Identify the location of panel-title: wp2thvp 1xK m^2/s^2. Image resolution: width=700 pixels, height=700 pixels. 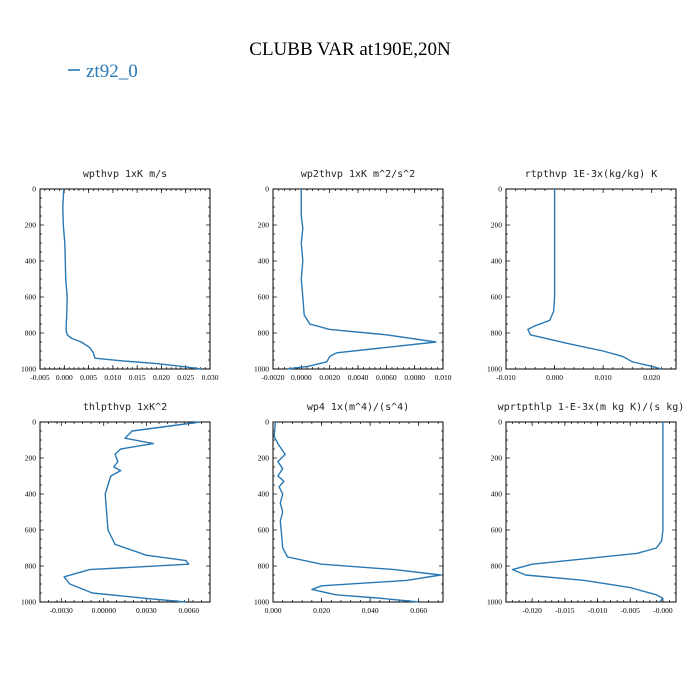
(358, 174).